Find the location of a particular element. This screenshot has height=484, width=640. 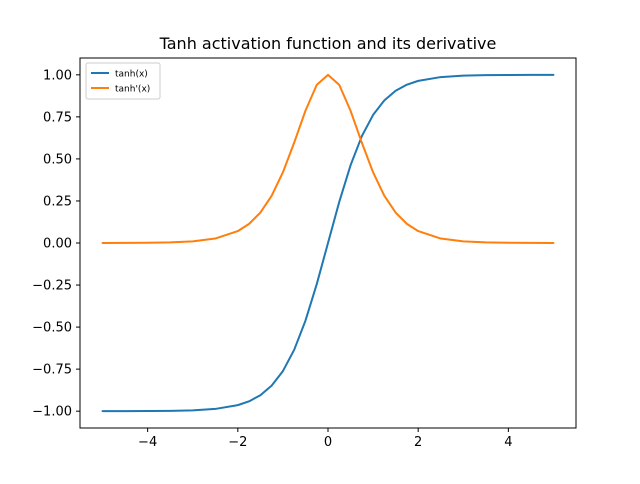

y-tick-label-3: −0.25 is located at coordinates (52, 286).